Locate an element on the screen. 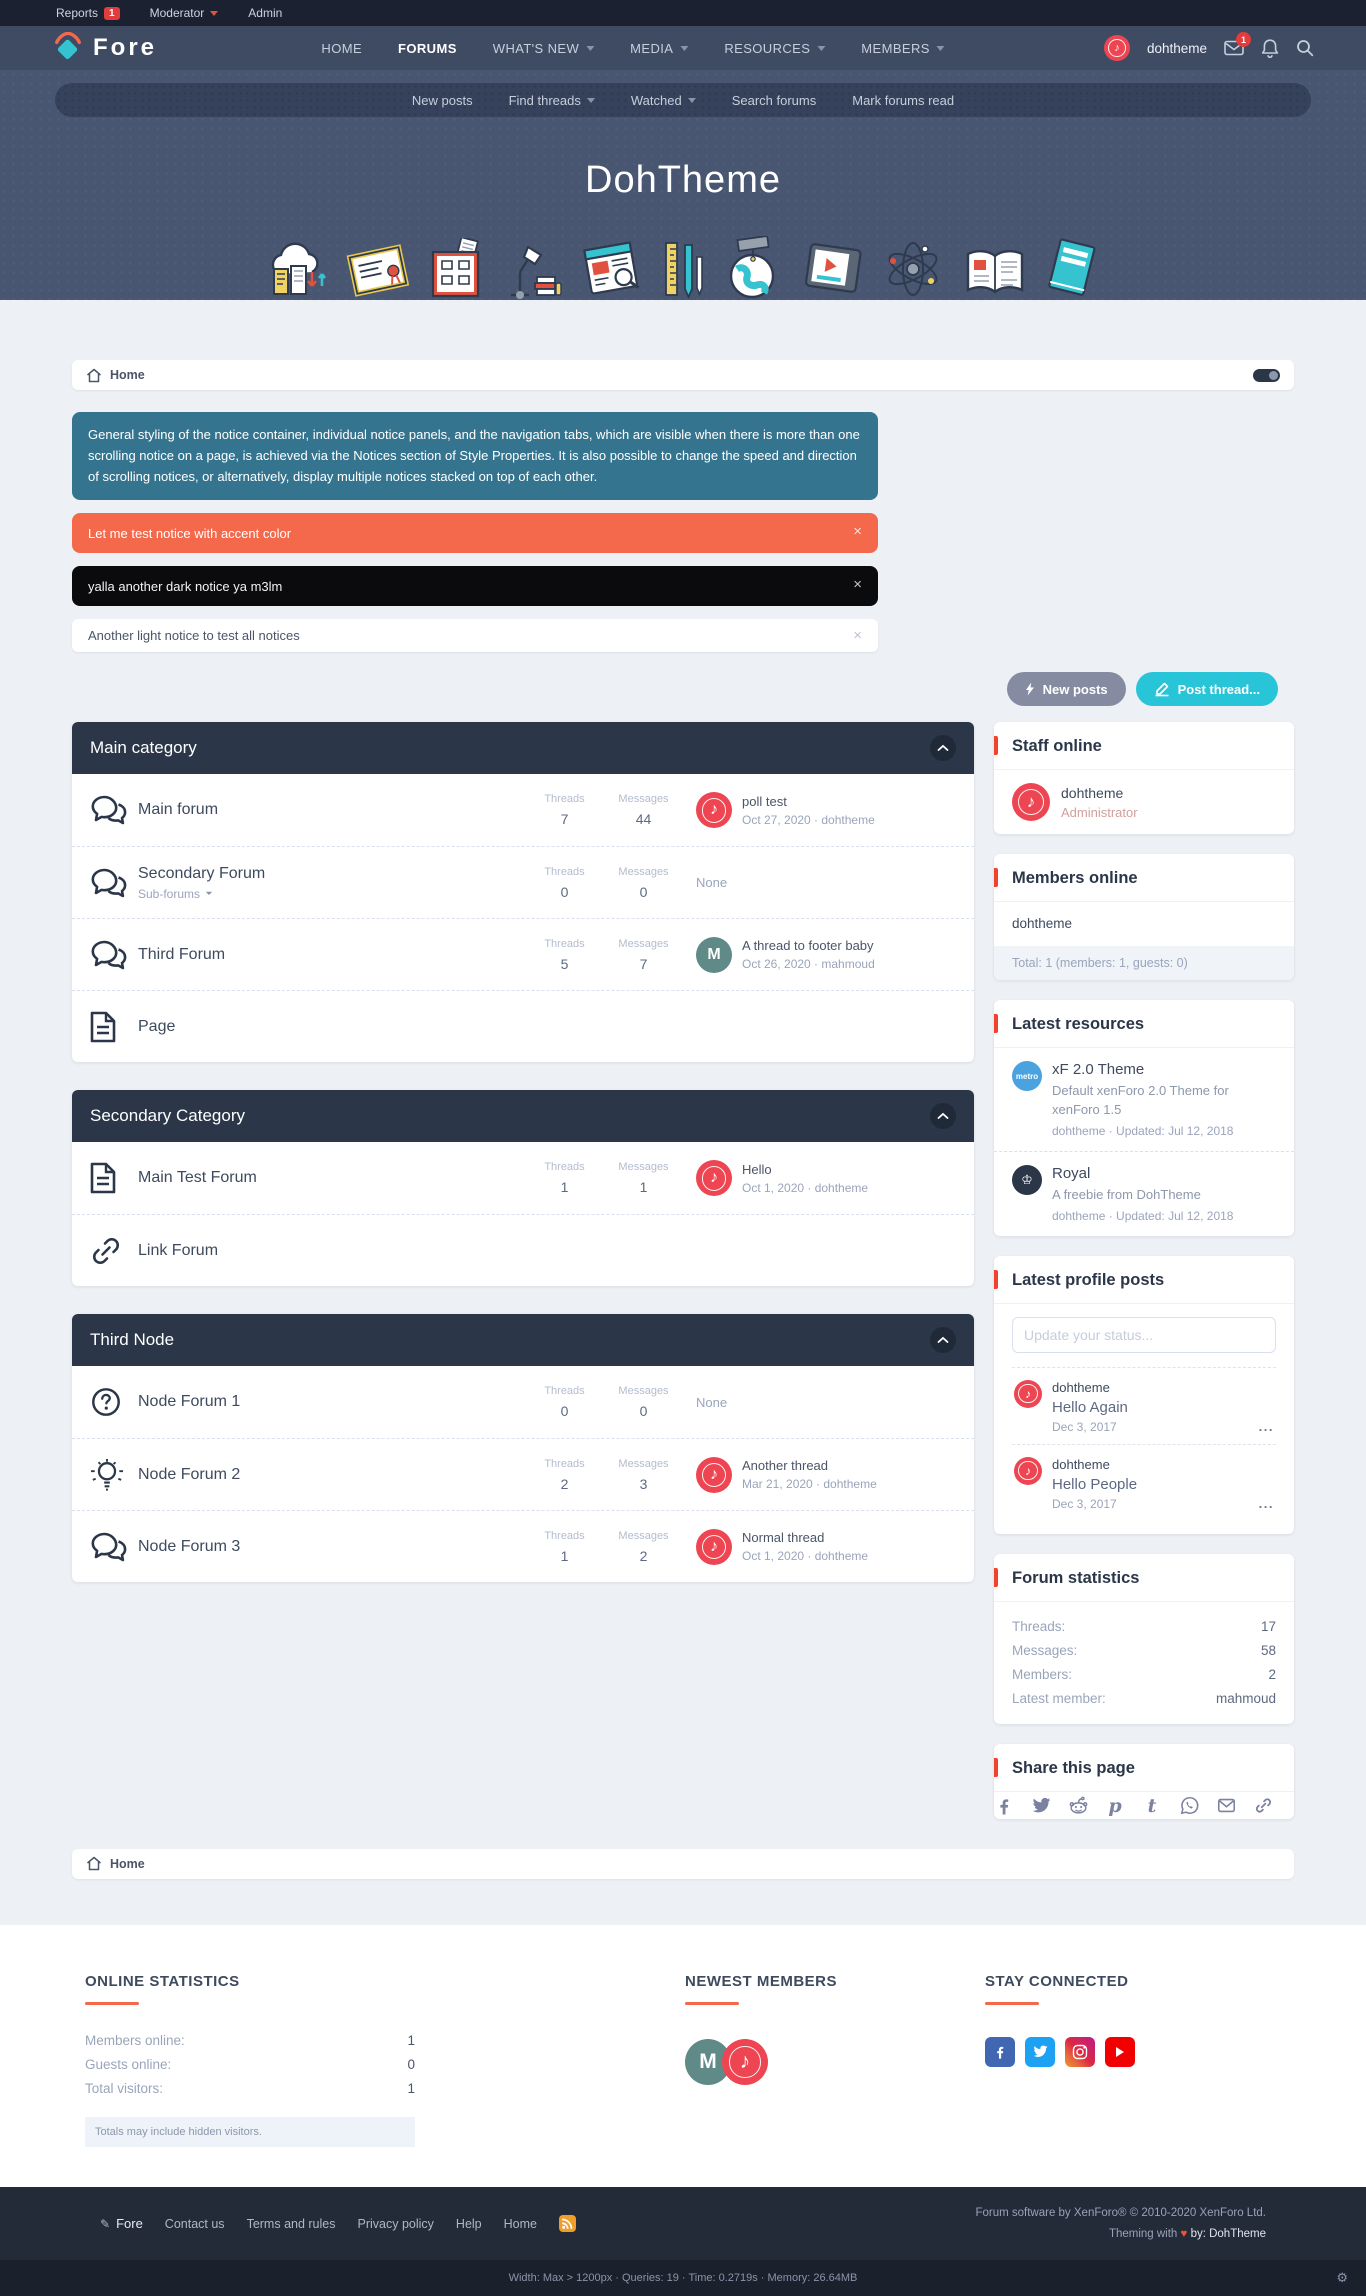 The width and height of the screenshot is (1366, 2296). share-facebook-icon is located at coordinates (1004, 1806).